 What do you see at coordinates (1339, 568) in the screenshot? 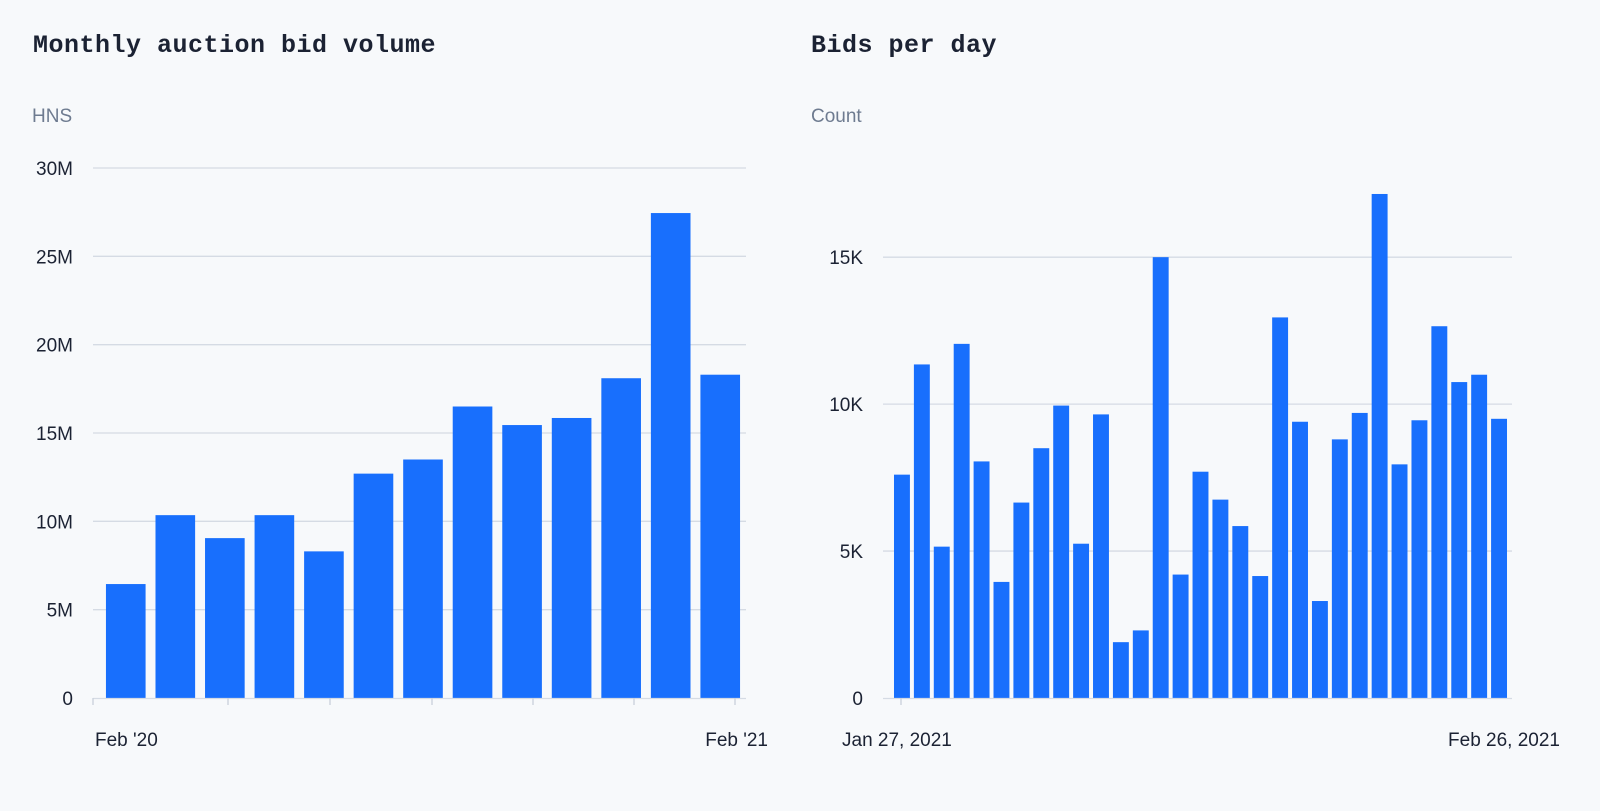
I see `daily-bar-feb-18-2021: Feb 18, 2021: 8,800` at bounding box center [1339, 568].